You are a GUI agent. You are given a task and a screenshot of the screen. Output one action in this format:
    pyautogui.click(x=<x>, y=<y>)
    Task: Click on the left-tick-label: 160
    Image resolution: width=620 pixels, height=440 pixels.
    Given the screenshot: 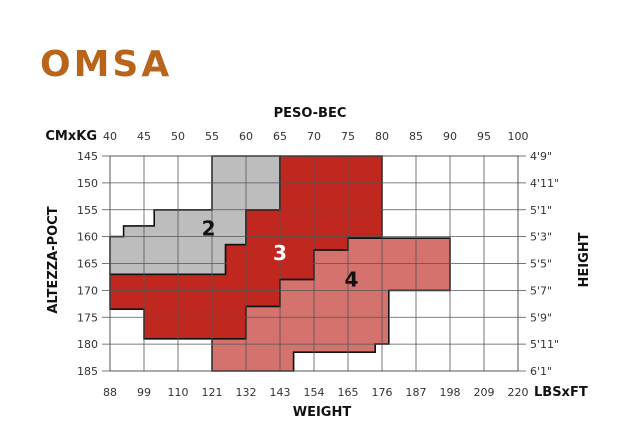 What is the action you would take?
    pyautogui.click(x=87, y=237)
    